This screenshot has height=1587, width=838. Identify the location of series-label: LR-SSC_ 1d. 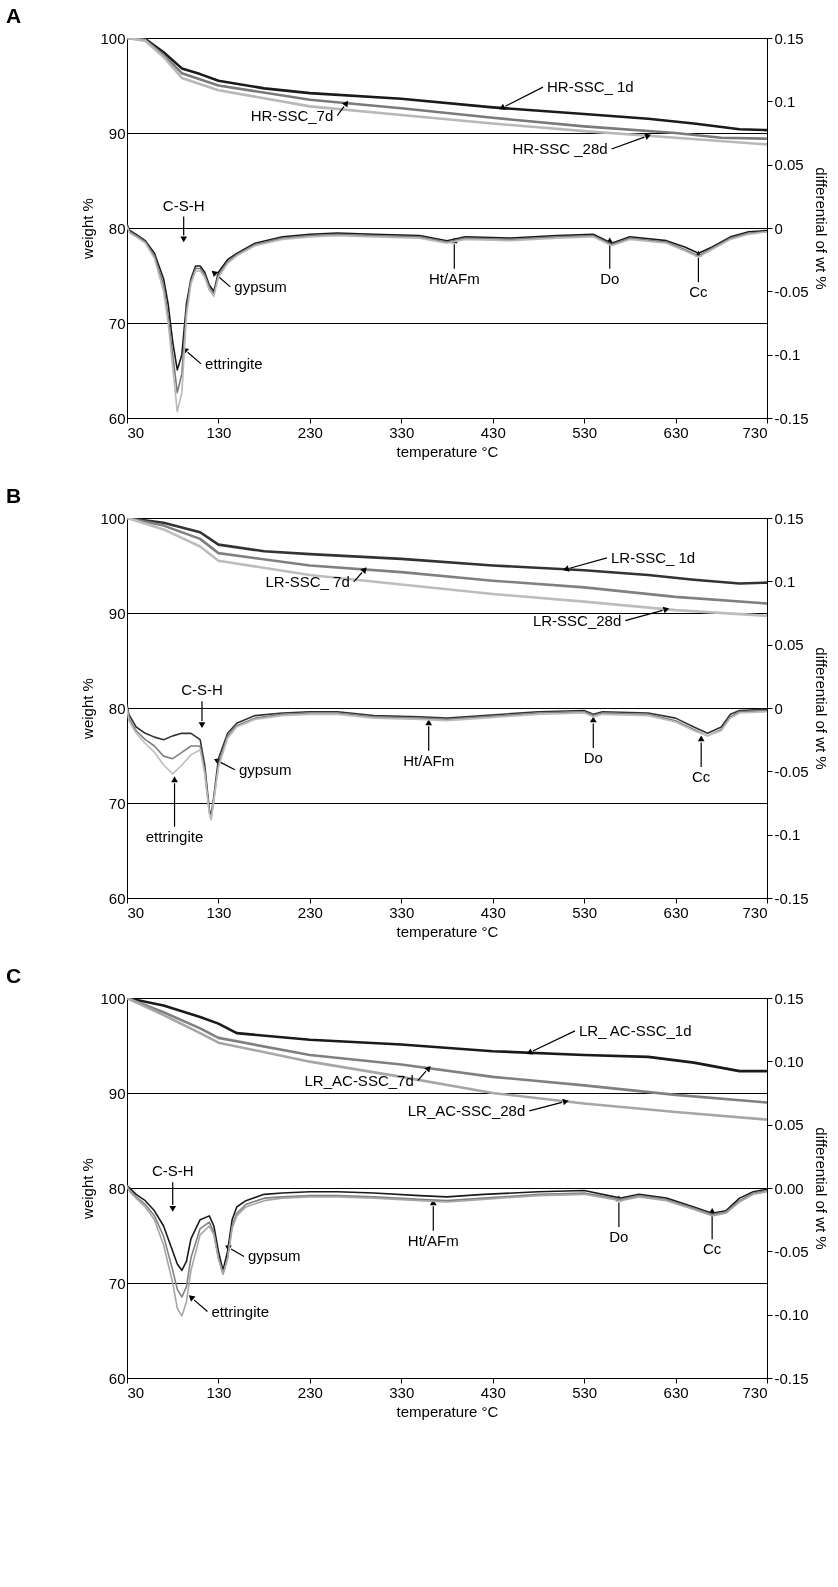
(653, 557).